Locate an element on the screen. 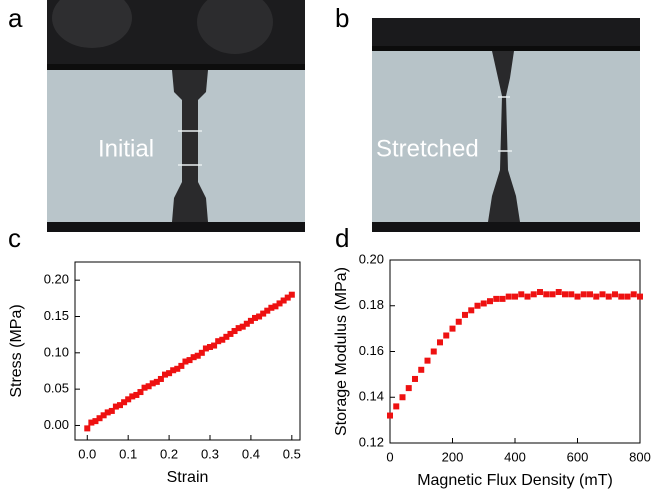  panel-label: a is located at coordinates (15, 18).